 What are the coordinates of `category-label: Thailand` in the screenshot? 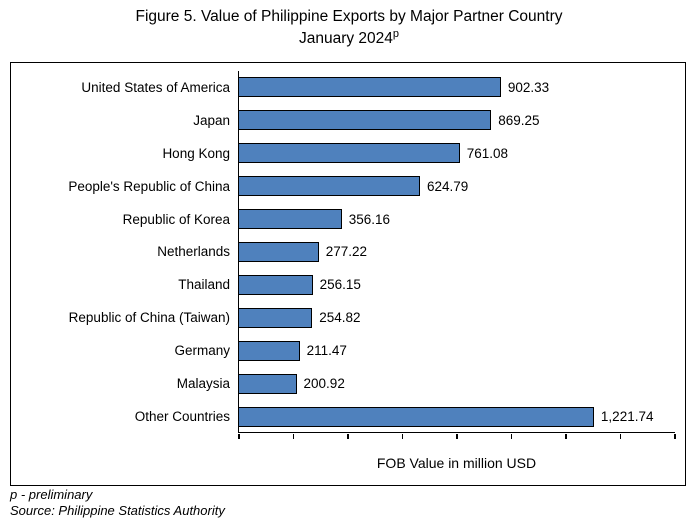 It's located at (204, 285).